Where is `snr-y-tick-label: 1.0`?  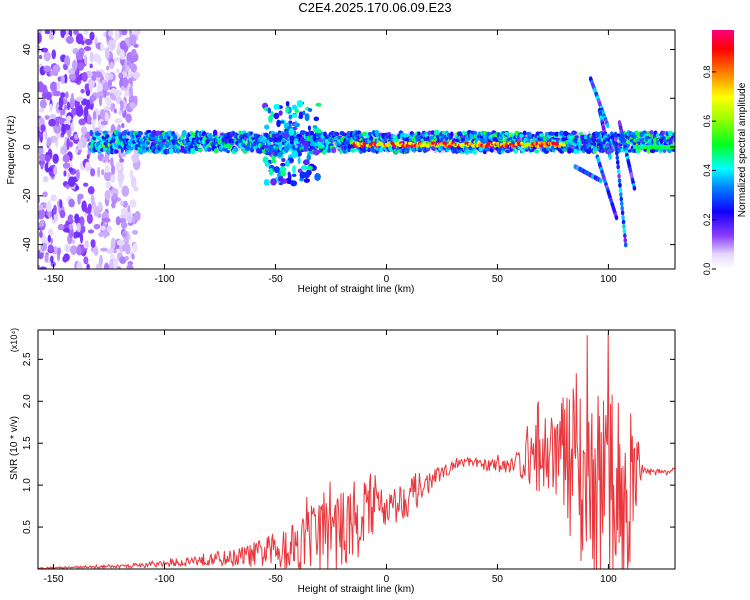 snr-y-tick-label: 1.0 is located at coordinates (27, 485).